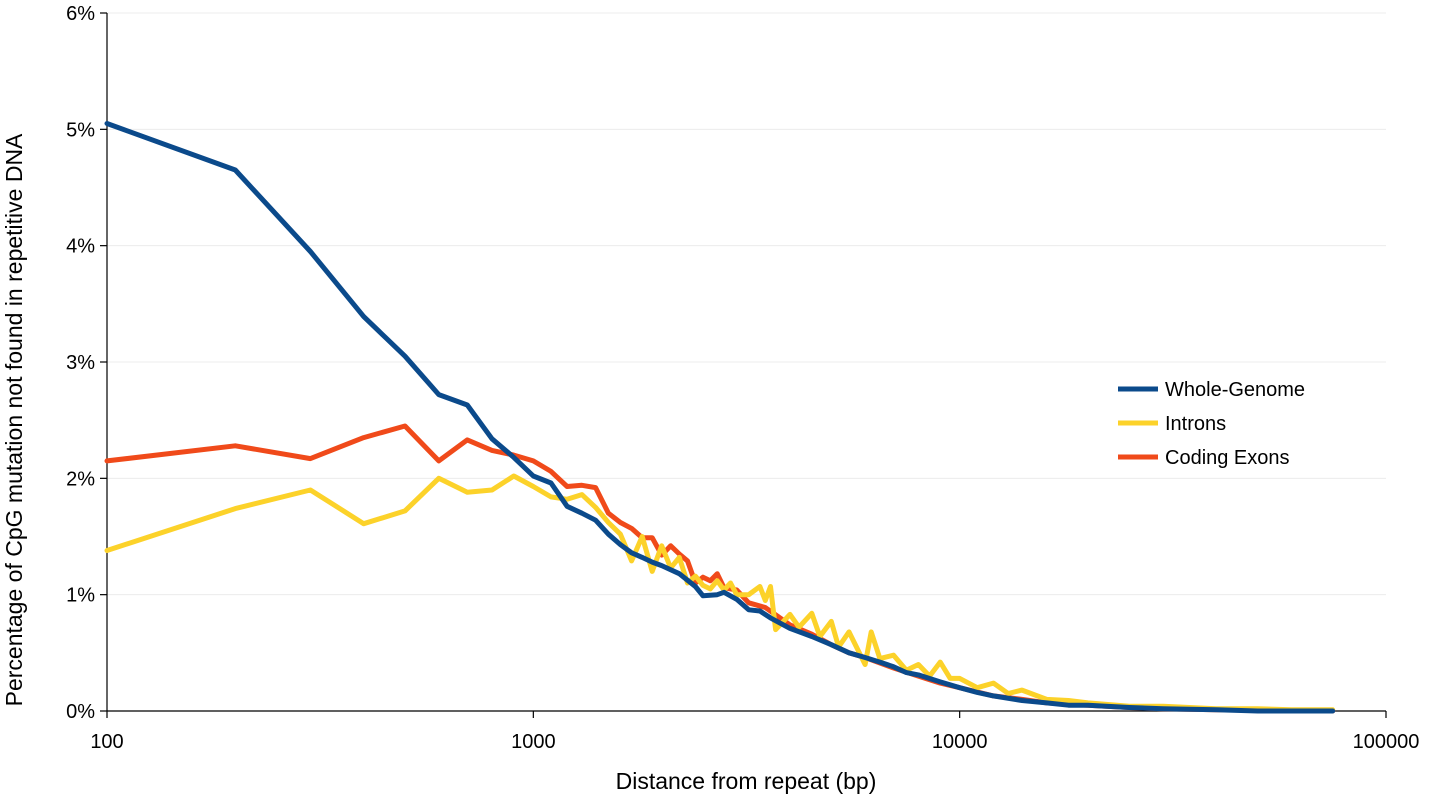  What do you see at coordinates (960, 742) in the screenshot?
I see `x-tick-label-2: 10000` at bounding box center [960, 742].